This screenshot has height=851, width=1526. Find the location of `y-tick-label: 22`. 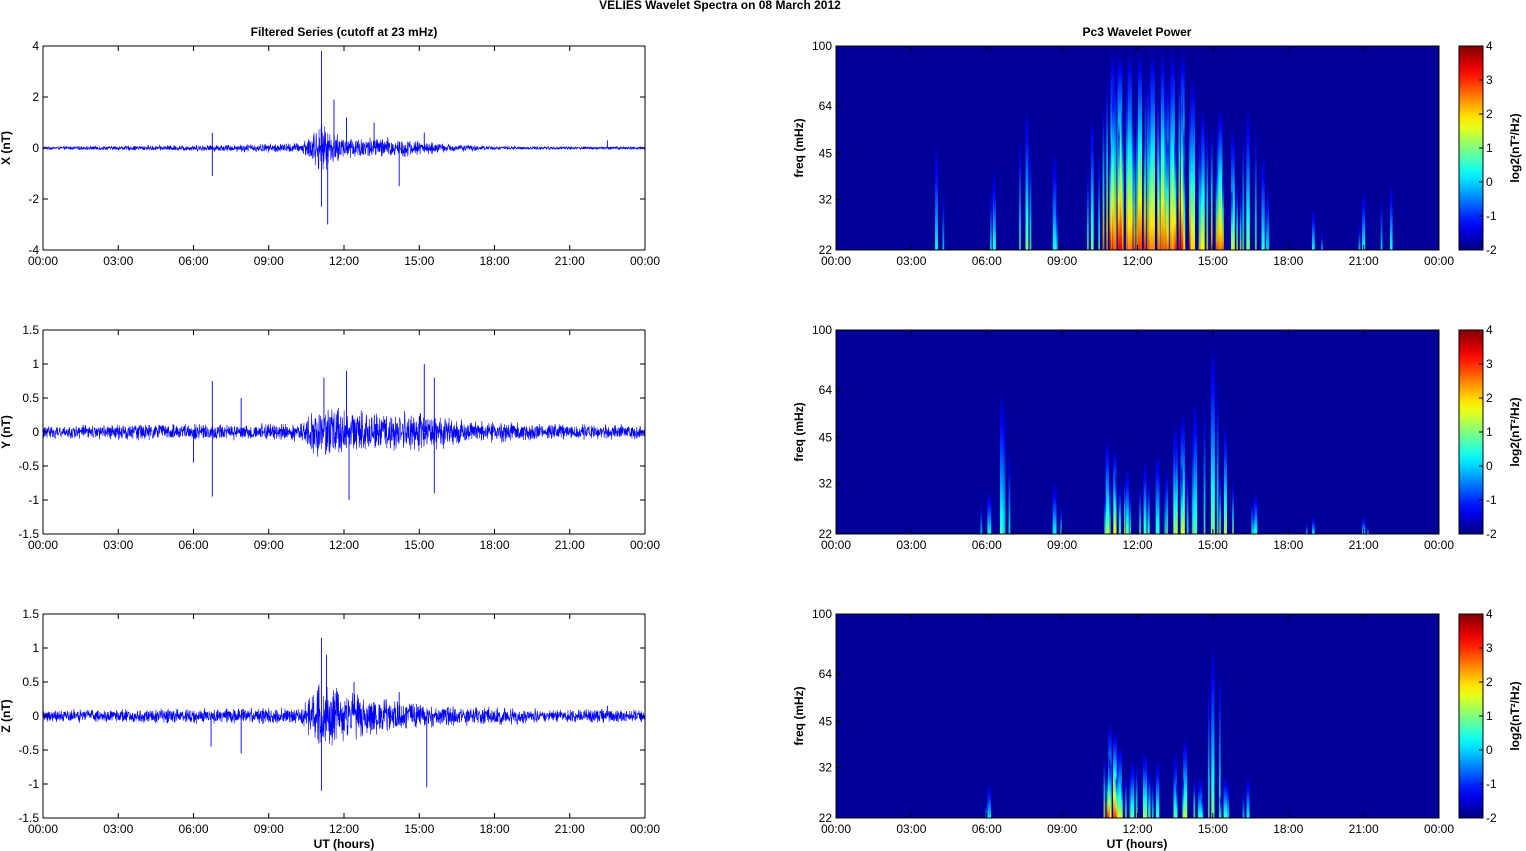

y-tick-label: 22 is located at coordinates (826, 250).